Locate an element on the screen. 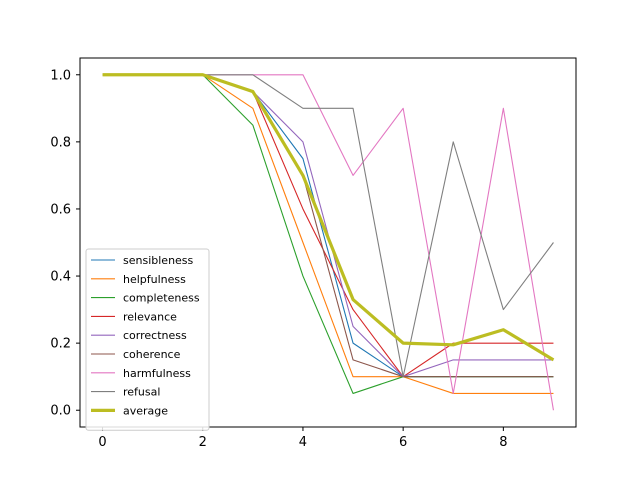 The height and width of the screenshot is (480, 640). legend-label-correctness: correctness is located at coordinates (155, 335).